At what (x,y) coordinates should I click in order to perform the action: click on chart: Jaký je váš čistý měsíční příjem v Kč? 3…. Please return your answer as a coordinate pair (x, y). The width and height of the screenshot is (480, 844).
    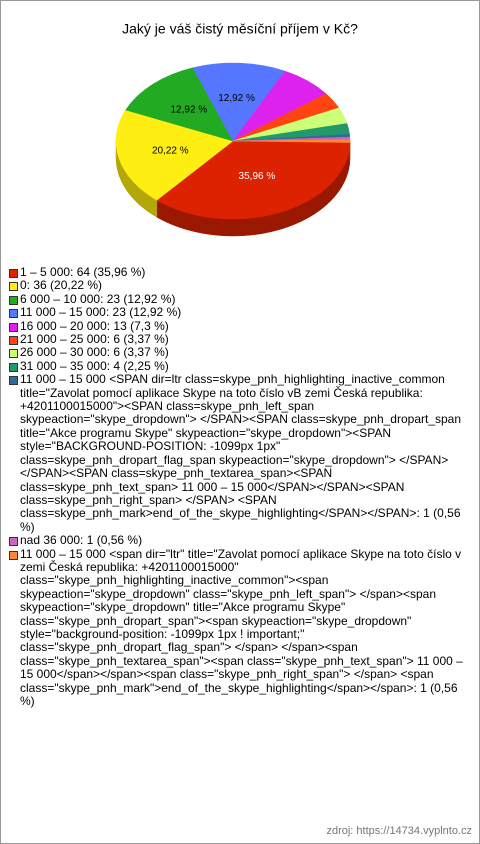
    Looking at the image, I should click on (236, 129).